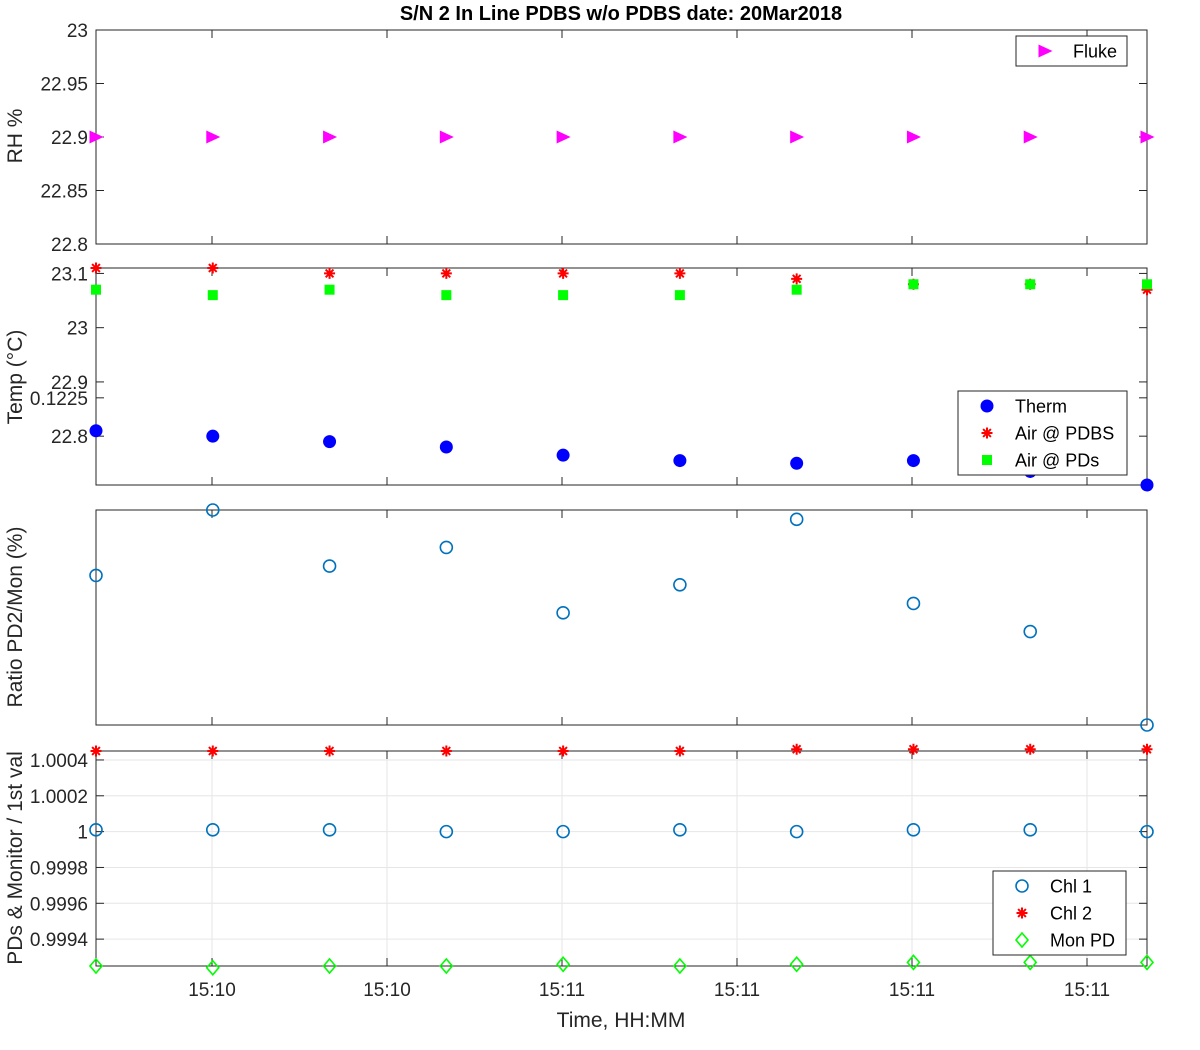 The width and height of the screenshot is (1200, 1050). What do you see at coordinates (1082, 941) in the screenshot?
I see `legend-label: Mon PD` at bounding box center [1082, 941].